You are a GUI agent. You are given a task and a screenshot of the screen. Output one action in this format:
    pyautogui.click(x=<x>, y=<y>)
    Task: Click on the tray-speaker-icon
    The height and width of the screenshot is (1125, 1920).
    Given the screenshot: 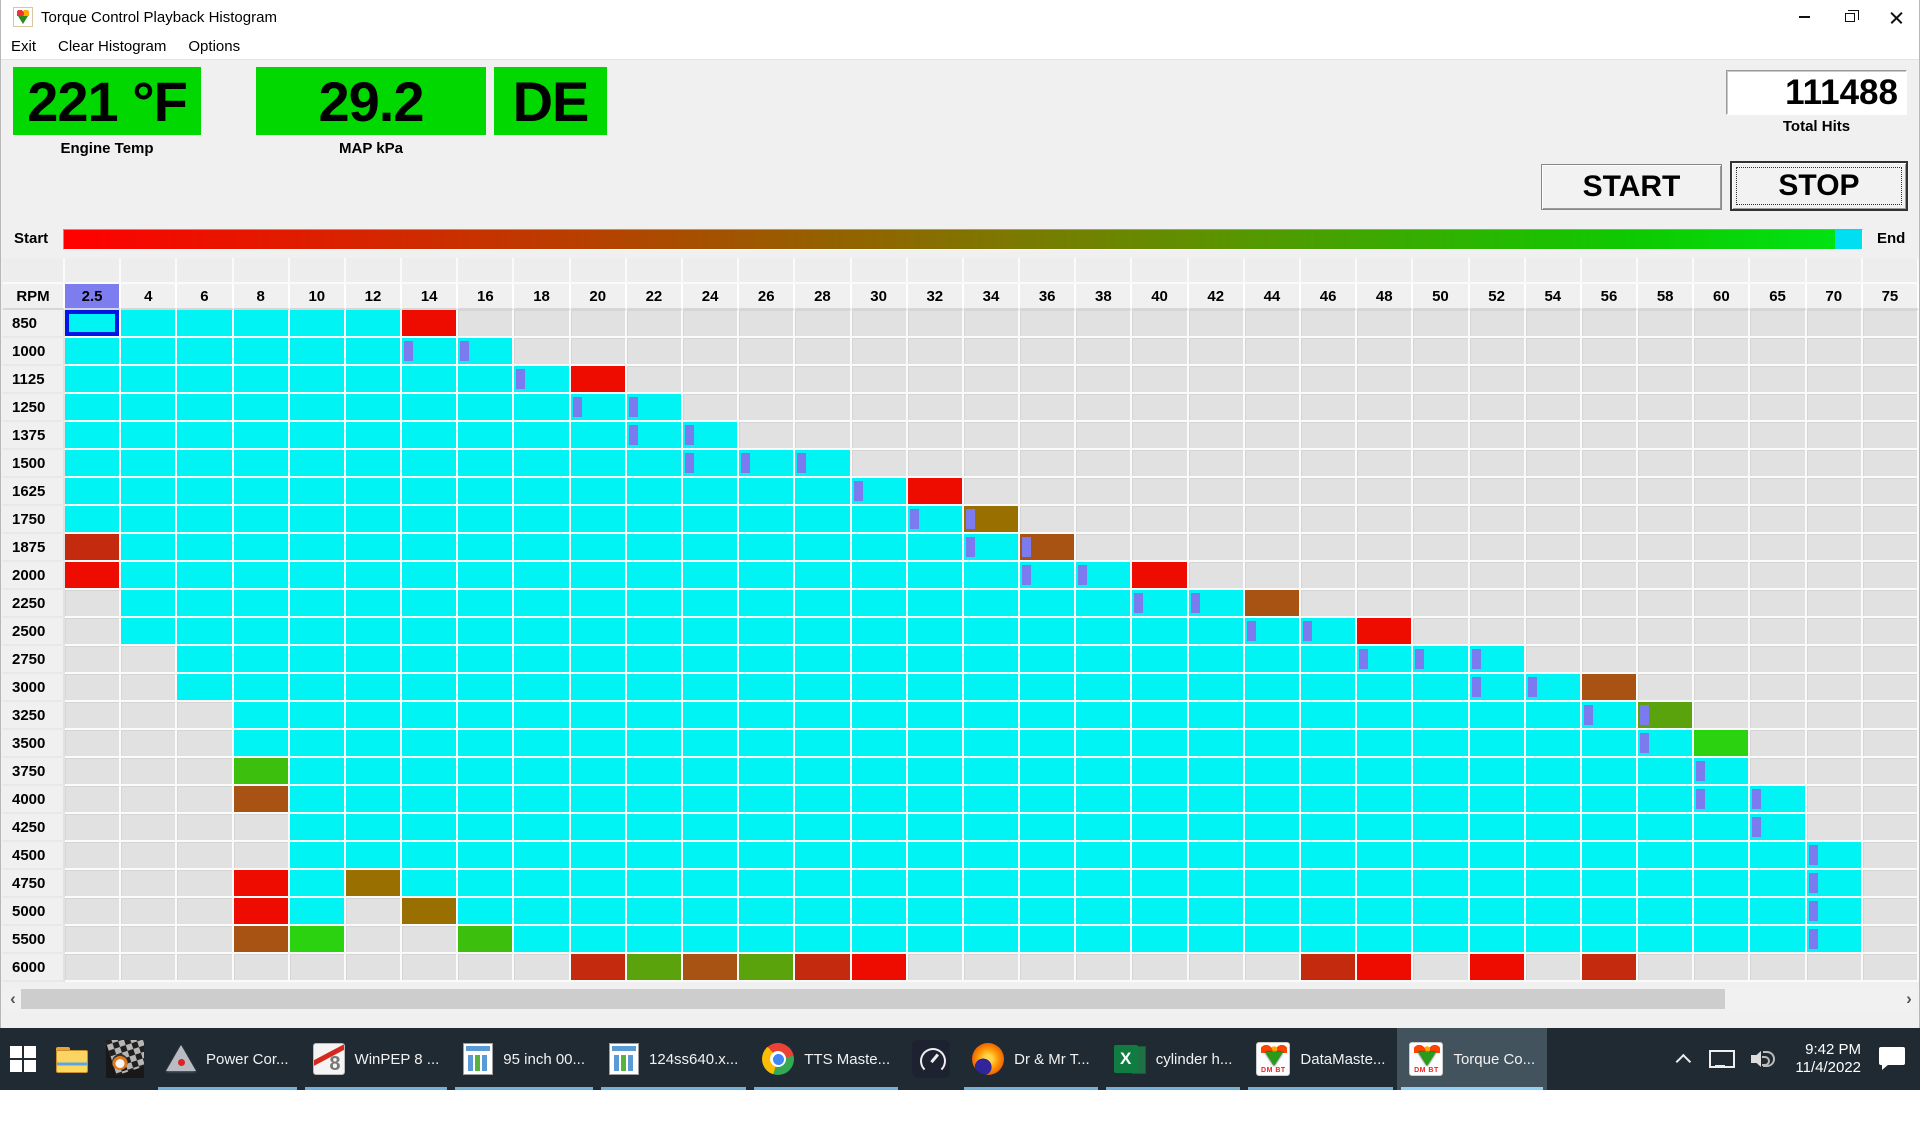 What is the action you would take?
    pyautogui.click(x=1764, y=1059)
    